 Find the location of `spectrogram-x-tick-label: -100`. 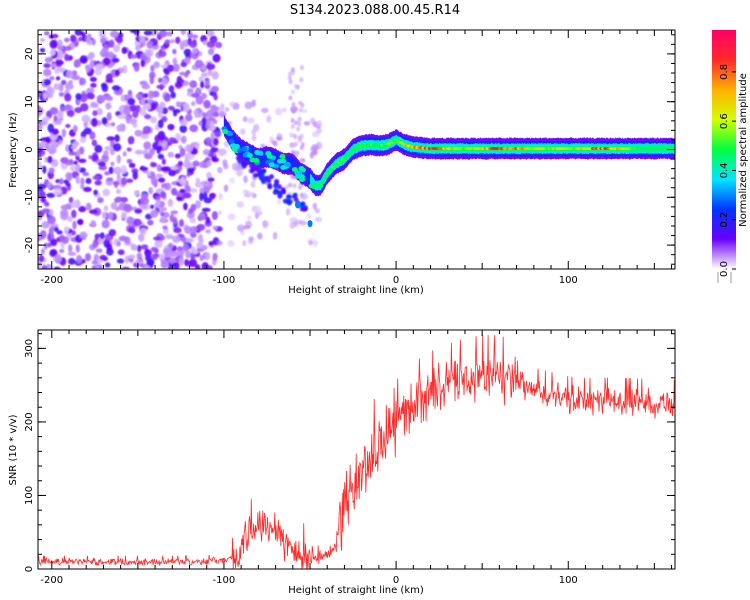

spectrogram-x-tick-label: -100 is located at coordinates (224, 280).